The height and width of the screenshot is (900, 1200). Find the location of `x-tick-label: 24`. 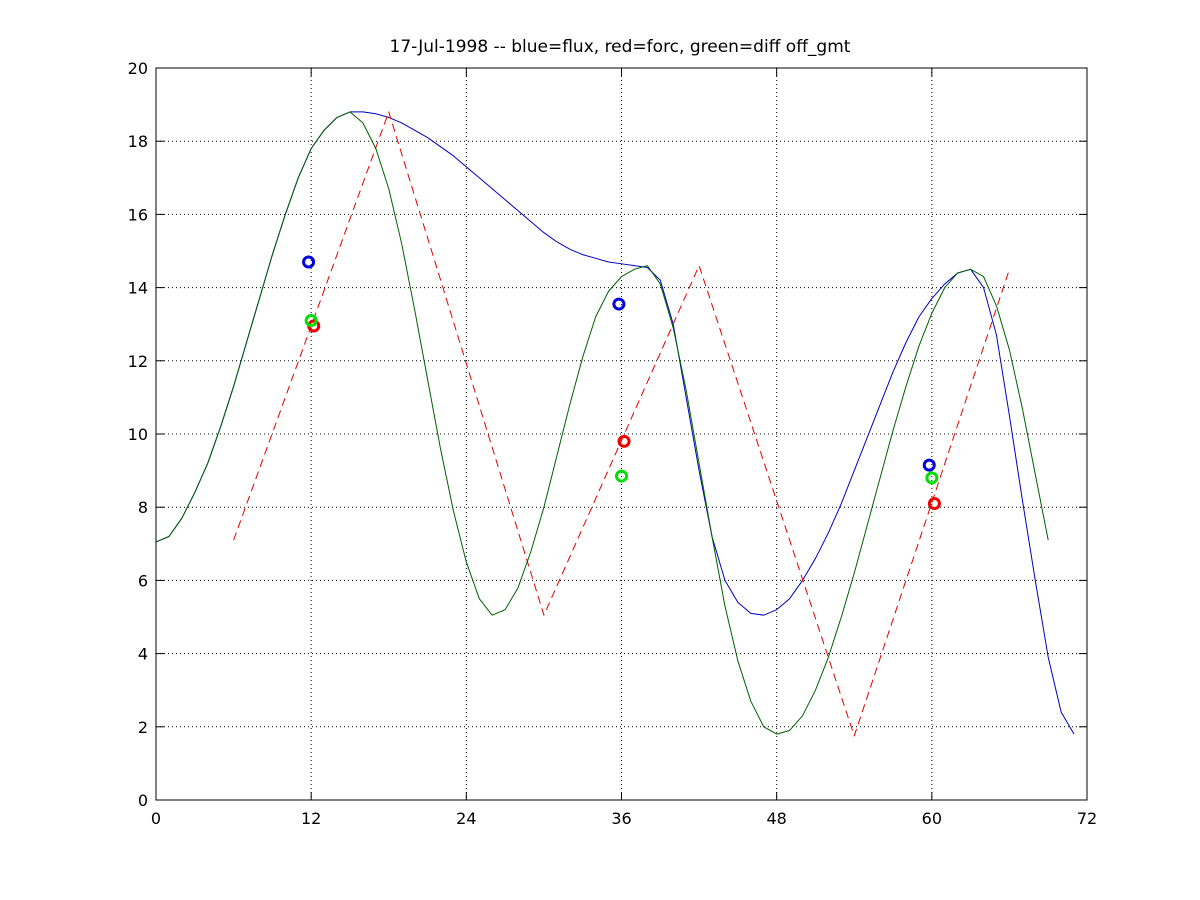

x-tick-label: 24 is located at coordinates (466, 818).